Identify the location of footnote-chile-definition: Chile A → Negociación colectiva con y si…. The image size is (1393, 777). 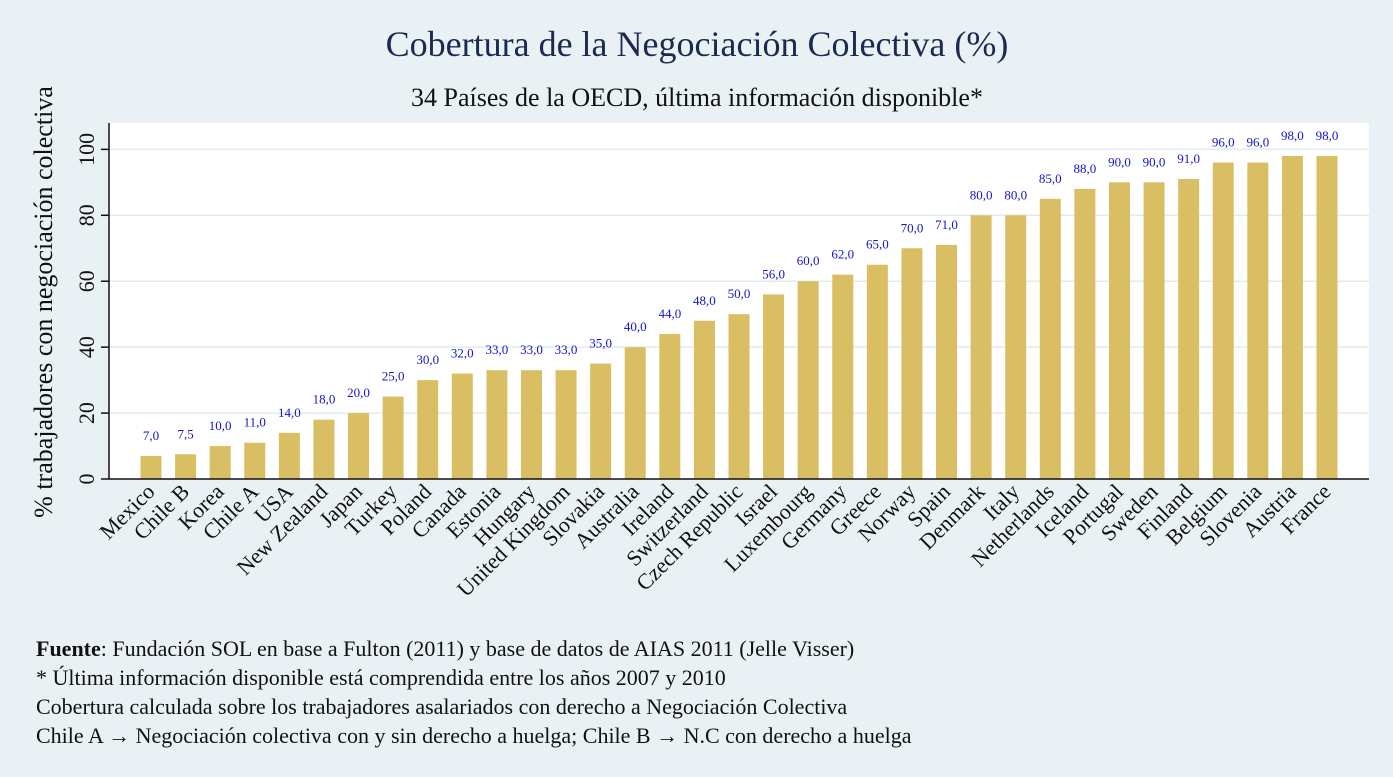
(474, 735).